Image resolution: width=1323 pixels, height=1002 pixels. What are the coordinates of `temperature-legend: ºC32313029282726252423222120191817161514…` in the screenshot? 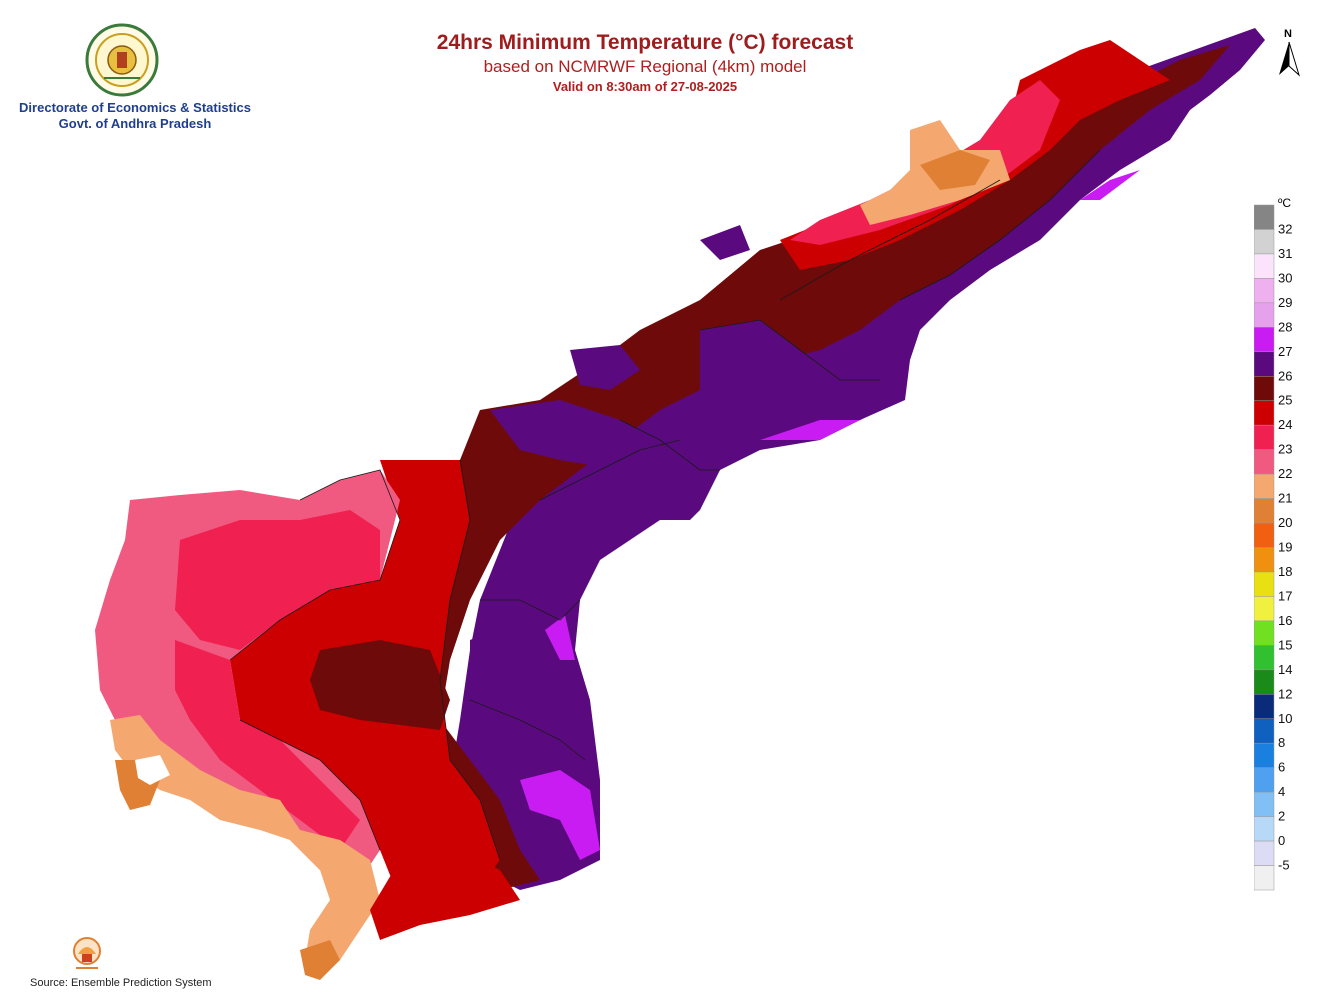 It's located at (1273, 544).